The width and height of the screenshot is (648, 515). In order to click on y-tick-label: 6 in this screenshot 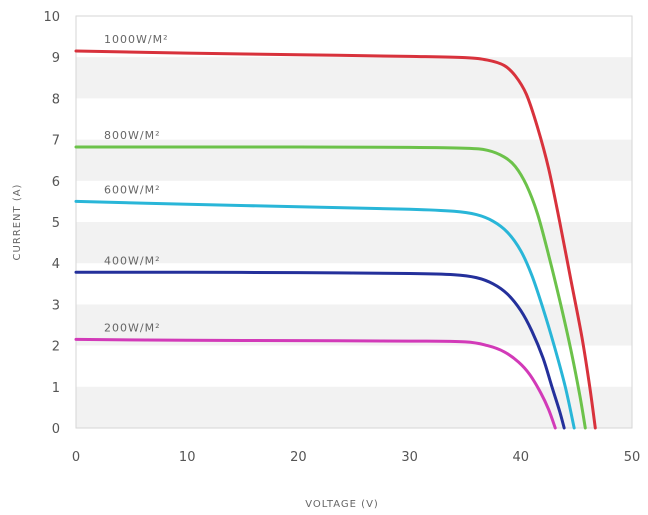, I will do `click(56, 182)`.